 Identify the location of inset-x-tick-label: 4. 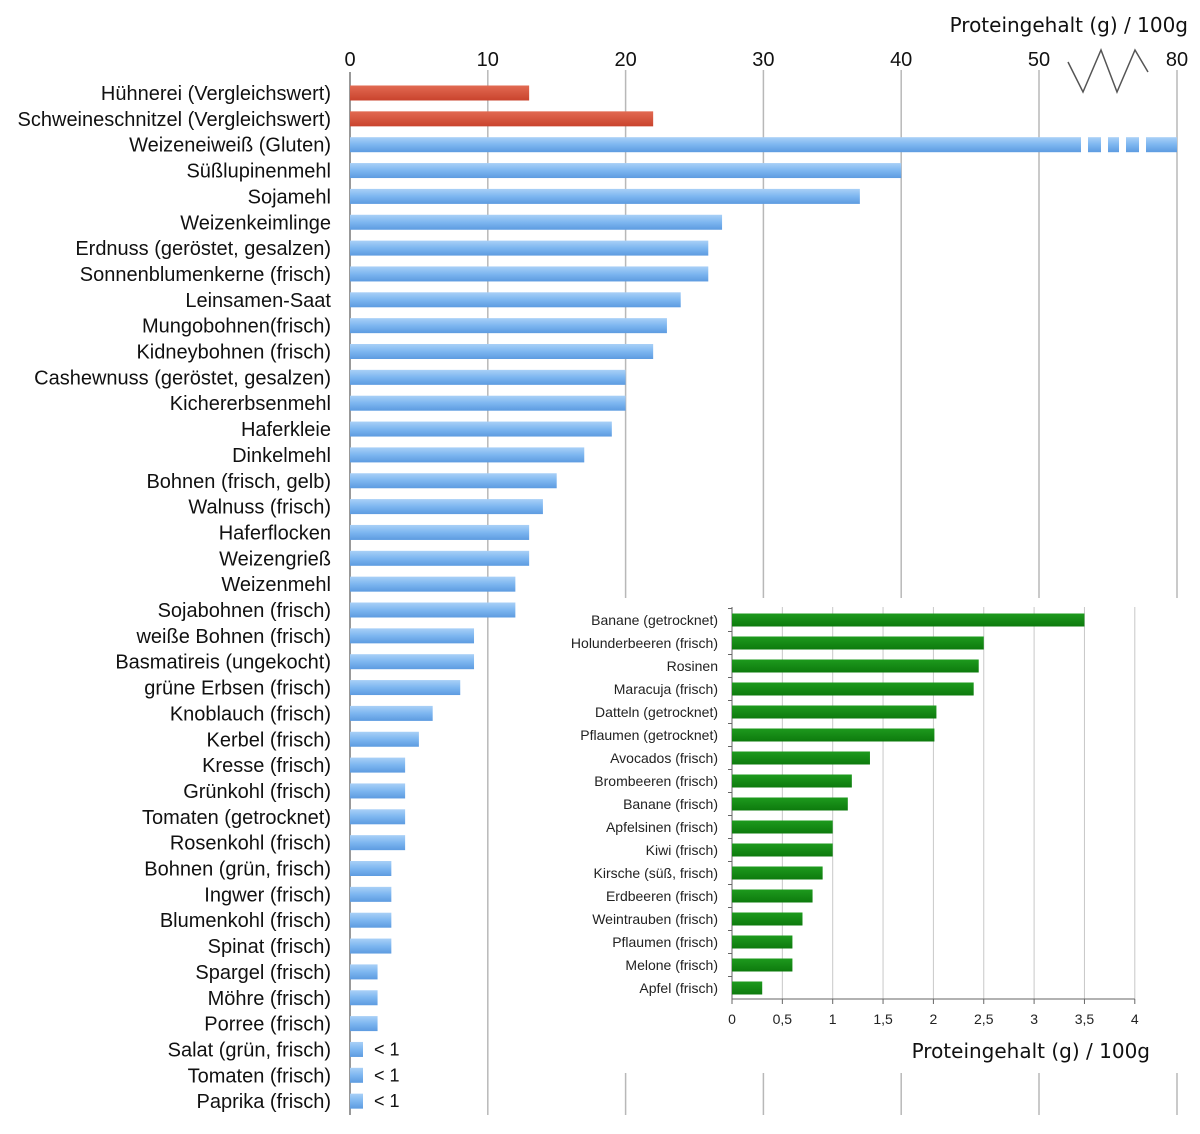
(1135, 1019).